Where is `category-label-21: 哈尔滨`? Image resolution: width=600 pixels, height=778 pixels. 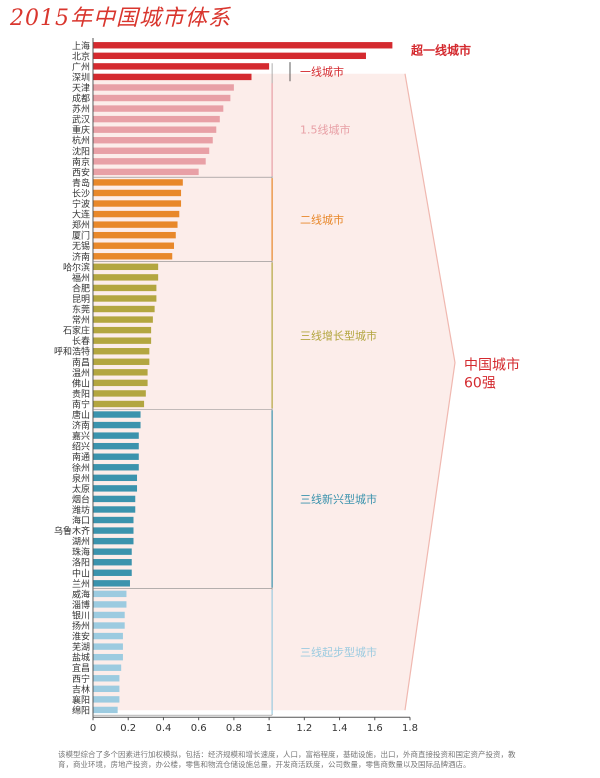 category-label-21: 哈尔滨 is located at coordinates (76, 267).